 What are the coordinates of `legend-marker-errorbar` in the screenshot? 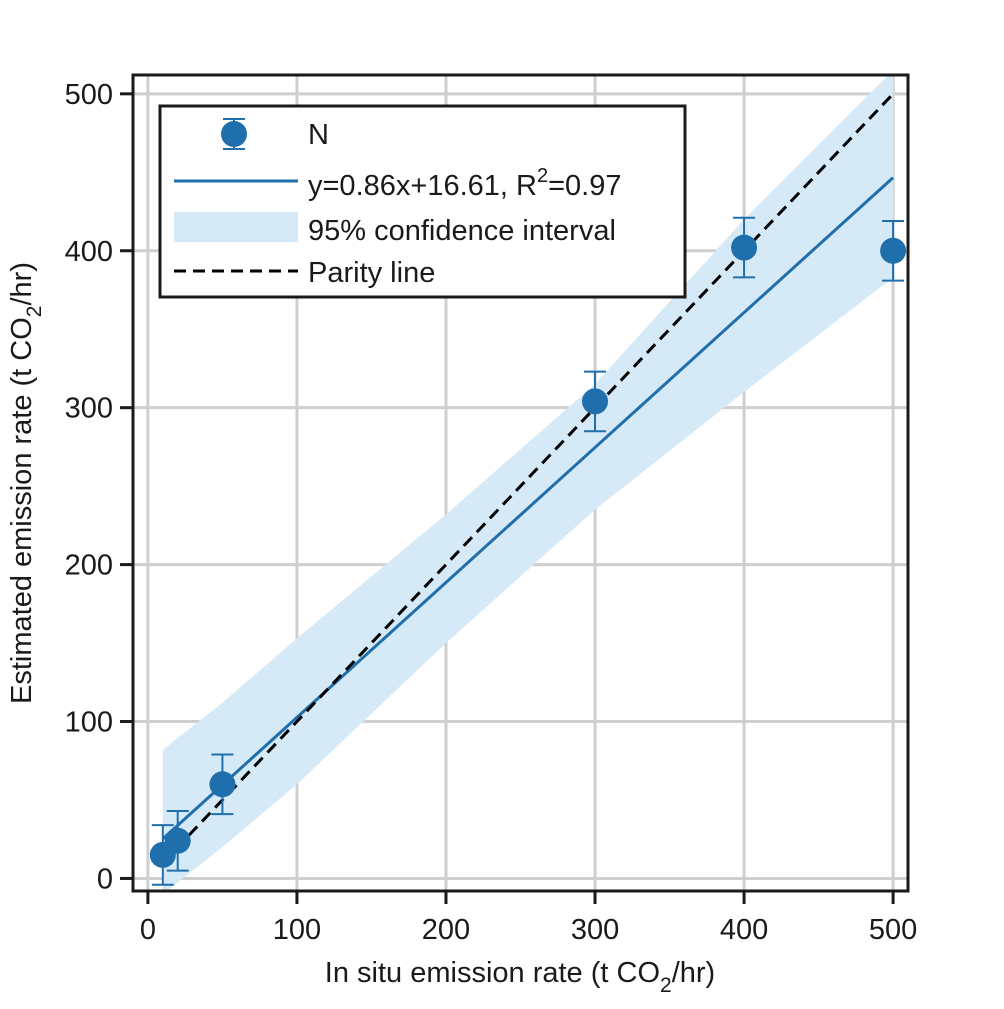 It's located at (234, 134).